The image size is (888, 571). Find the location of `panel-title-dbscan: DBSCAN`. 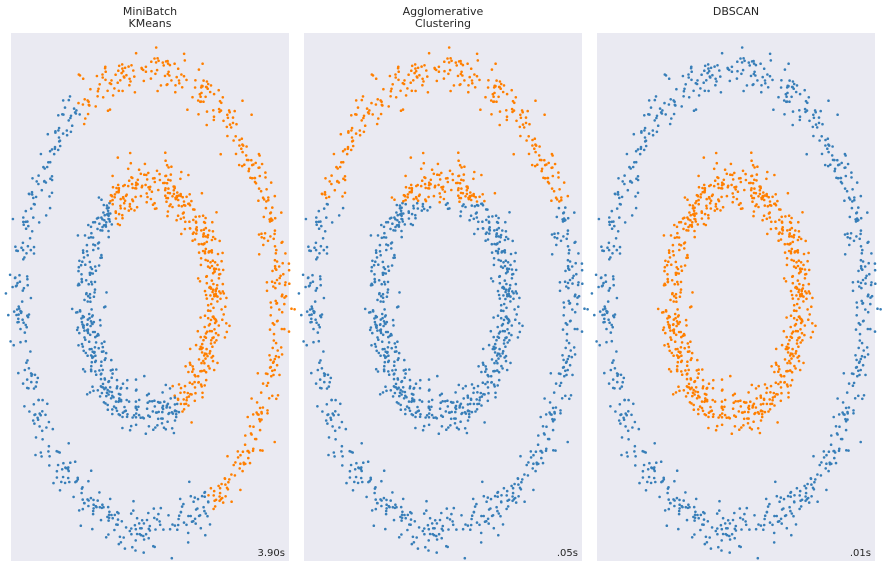

panel-title-dbscan: DBSCAN is located at coordinates (736, 11).